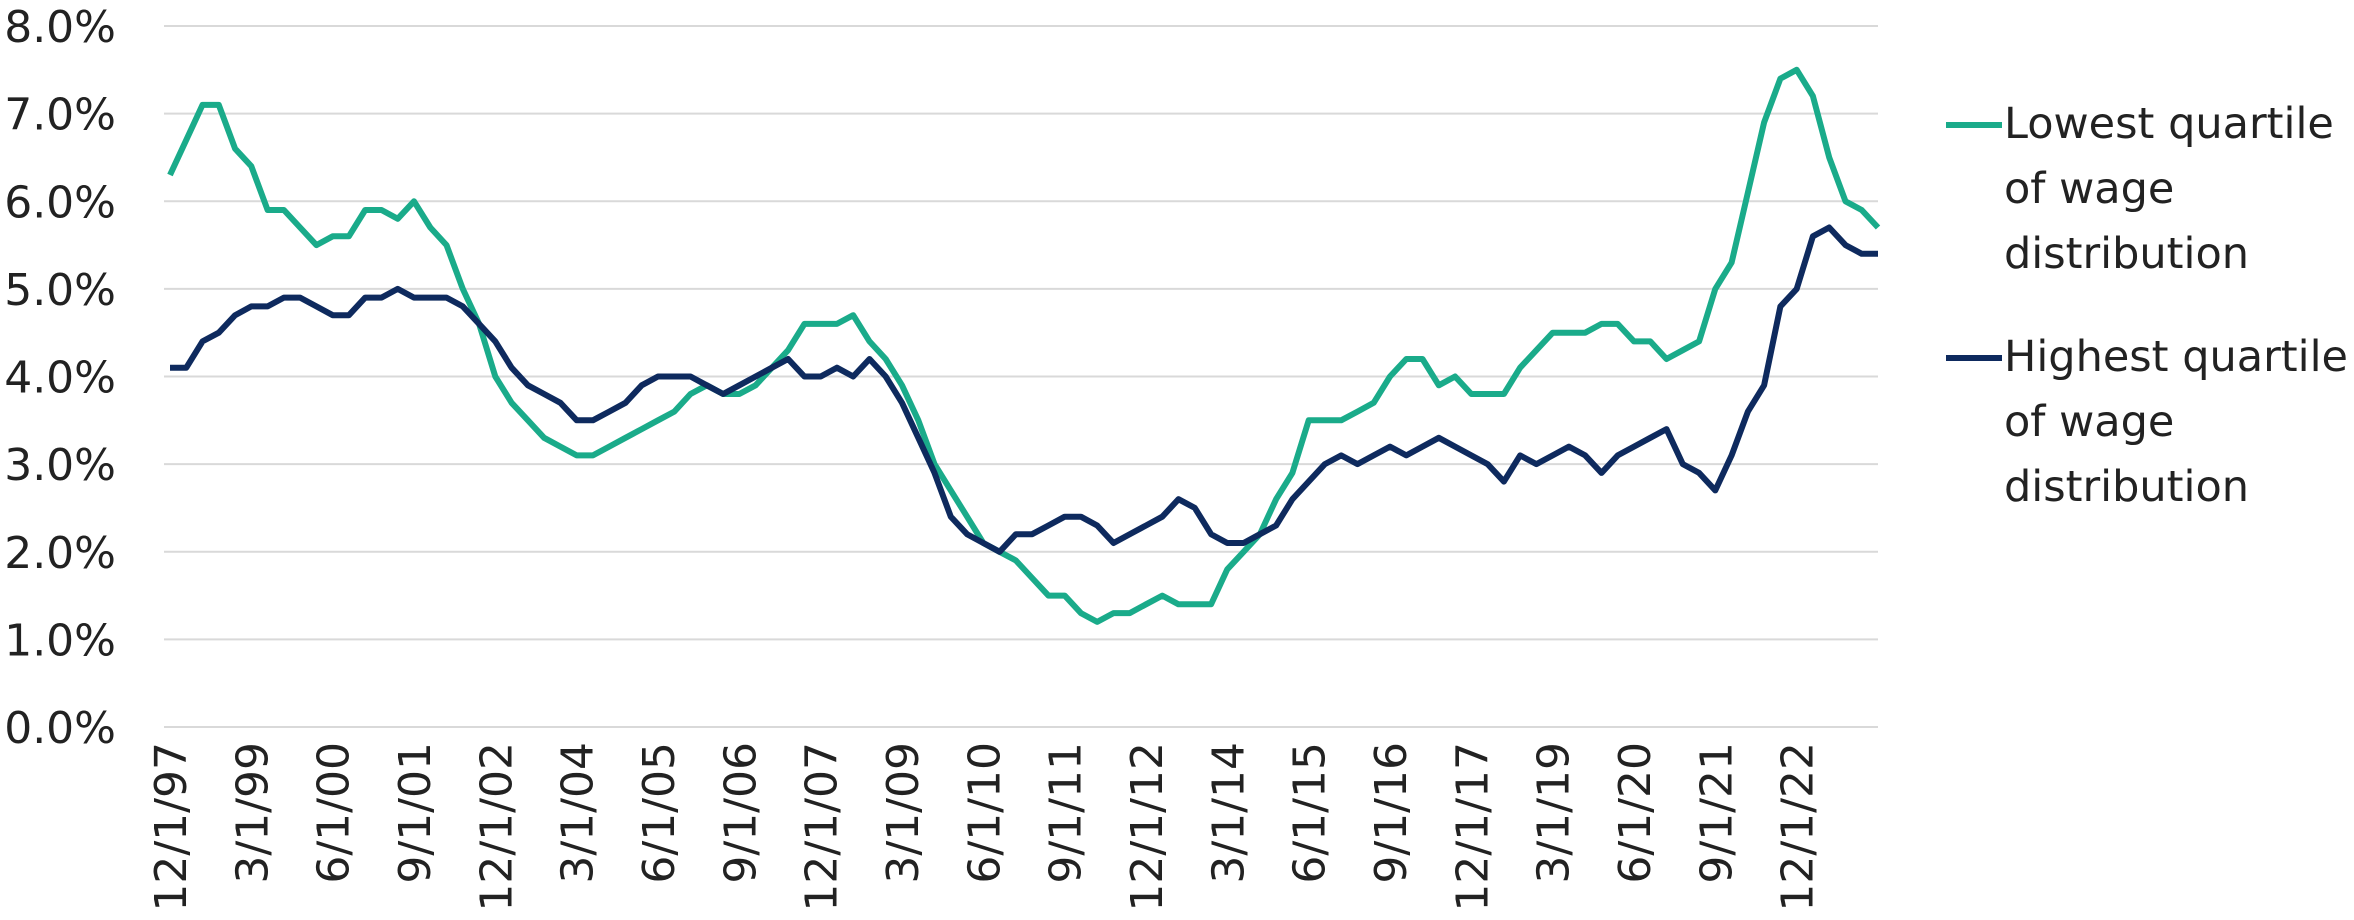  I want to click on x-tick-label: 3/1/99, so click(252, 813).